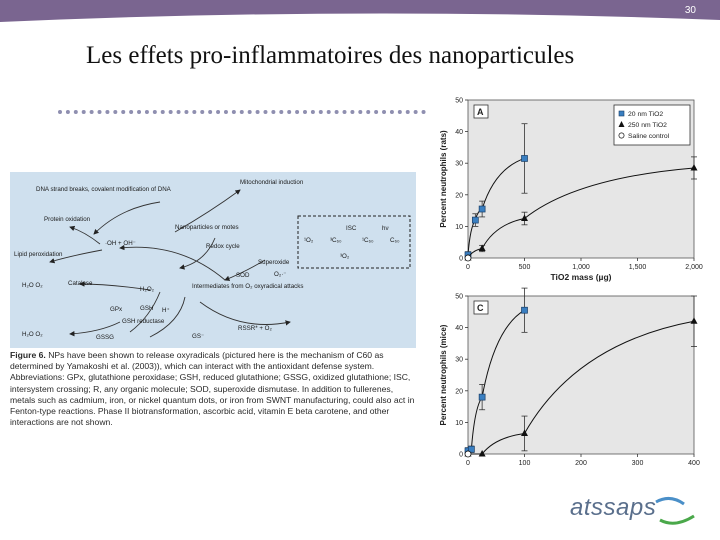 The width and height of the screenshot is (720, 540). Describe the element at coordinates (272, 182) in the screenshot. I see `label-mito: Mitochondrial induction` at that location.